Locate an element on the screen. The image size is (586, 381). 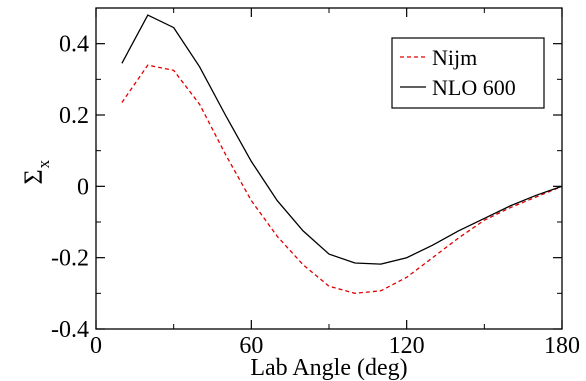
y-axis-label: Σx is located at coordinates (36, 171).